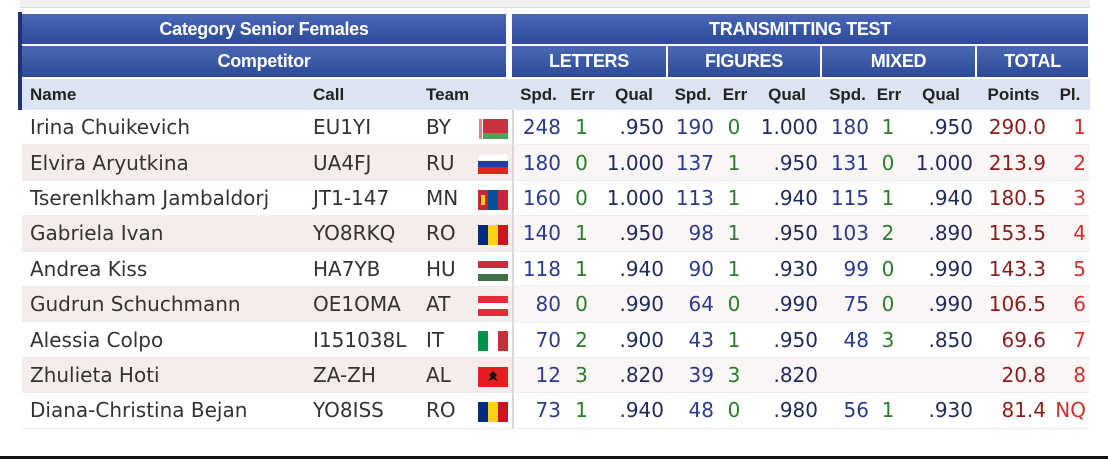  What do you see at coordinates (1013, 411) in the screenshot?
I see `points: 81.4` at bounding box center [1013, 411].